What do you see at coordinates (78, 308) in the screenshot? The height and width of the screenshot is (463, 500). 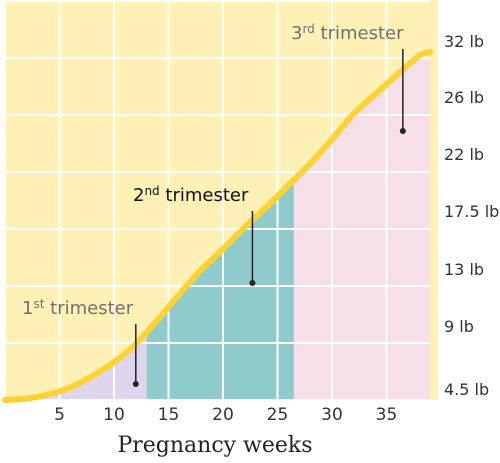 I see `trimester-label-1: 1st trimester` at bounding box center [78, 308].